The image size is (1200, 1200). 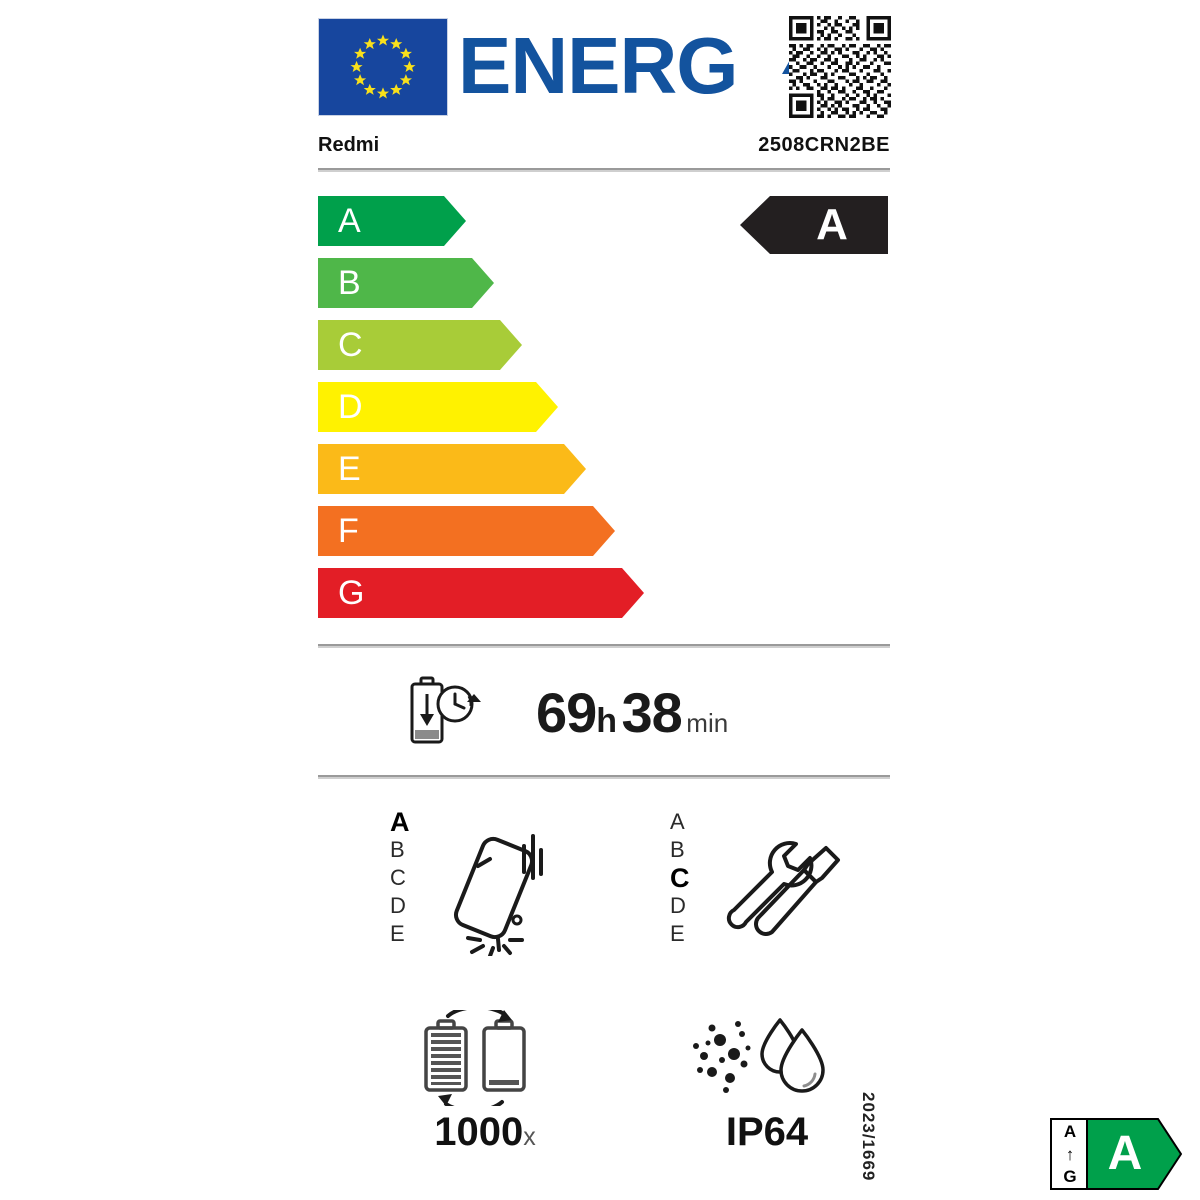 What do you see at coordinates (349, 283) in the screenshot?
I see `energy-class-letter: B` at bounding box center [349, 283].